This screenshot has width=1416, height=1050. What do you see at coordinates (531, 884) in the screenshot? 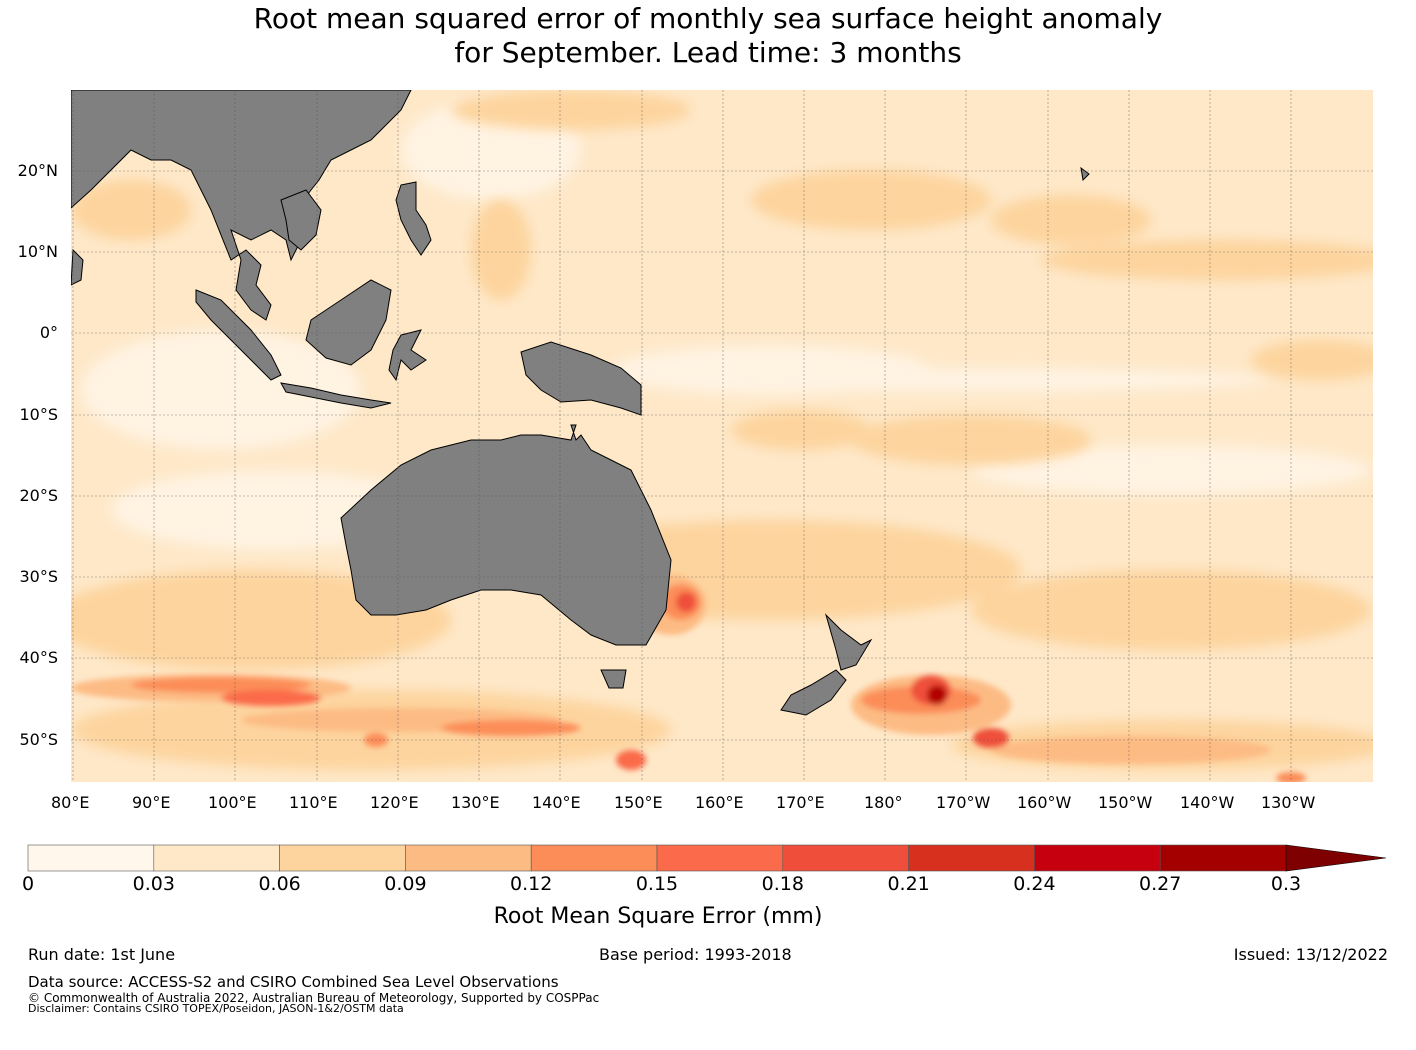
I see `colorbar-tick-label: 0.12` at bounding box center [531, 884].